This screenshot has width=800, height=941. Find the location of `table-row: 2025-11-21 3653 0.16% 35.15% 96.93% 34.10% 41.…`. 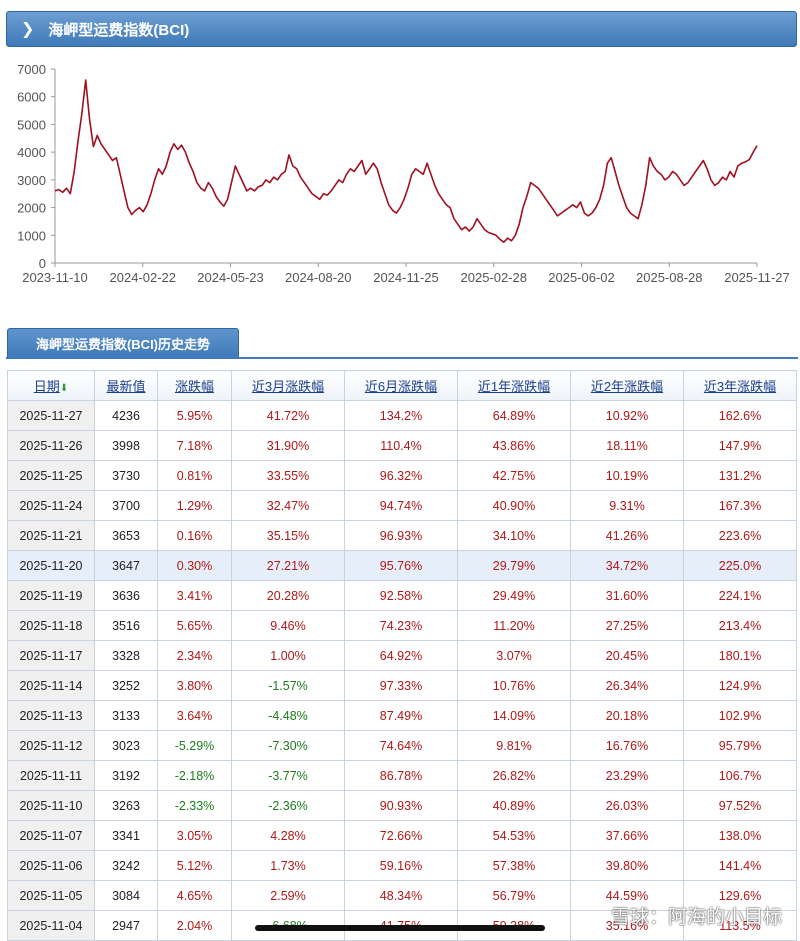

table-row: 2025-11-21 3653 0.16% 35.15% 96.93% 34.10% 41.… is located at coordinates (402, 535).